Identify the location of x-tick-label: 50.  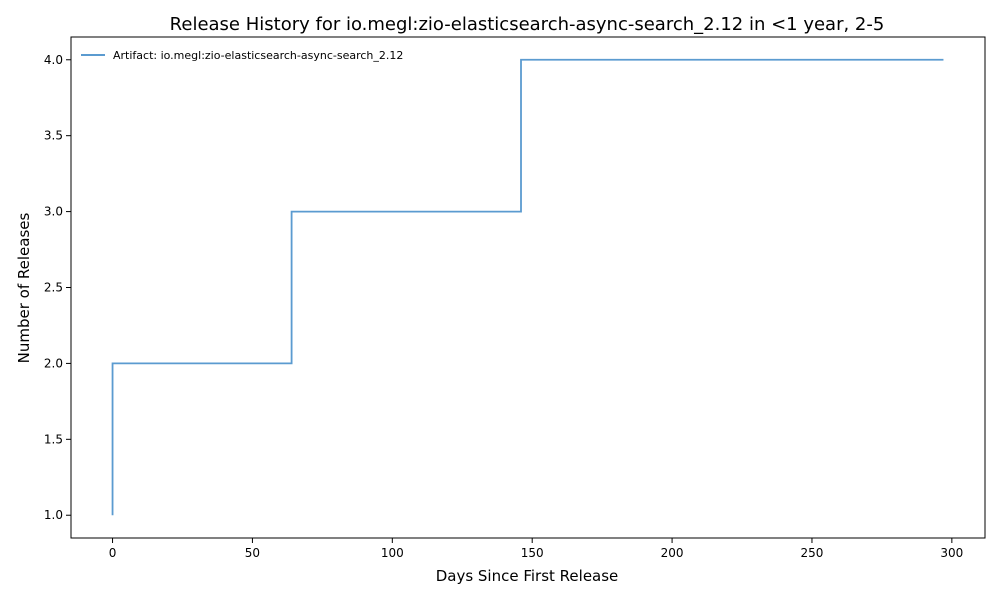
(252, 553).